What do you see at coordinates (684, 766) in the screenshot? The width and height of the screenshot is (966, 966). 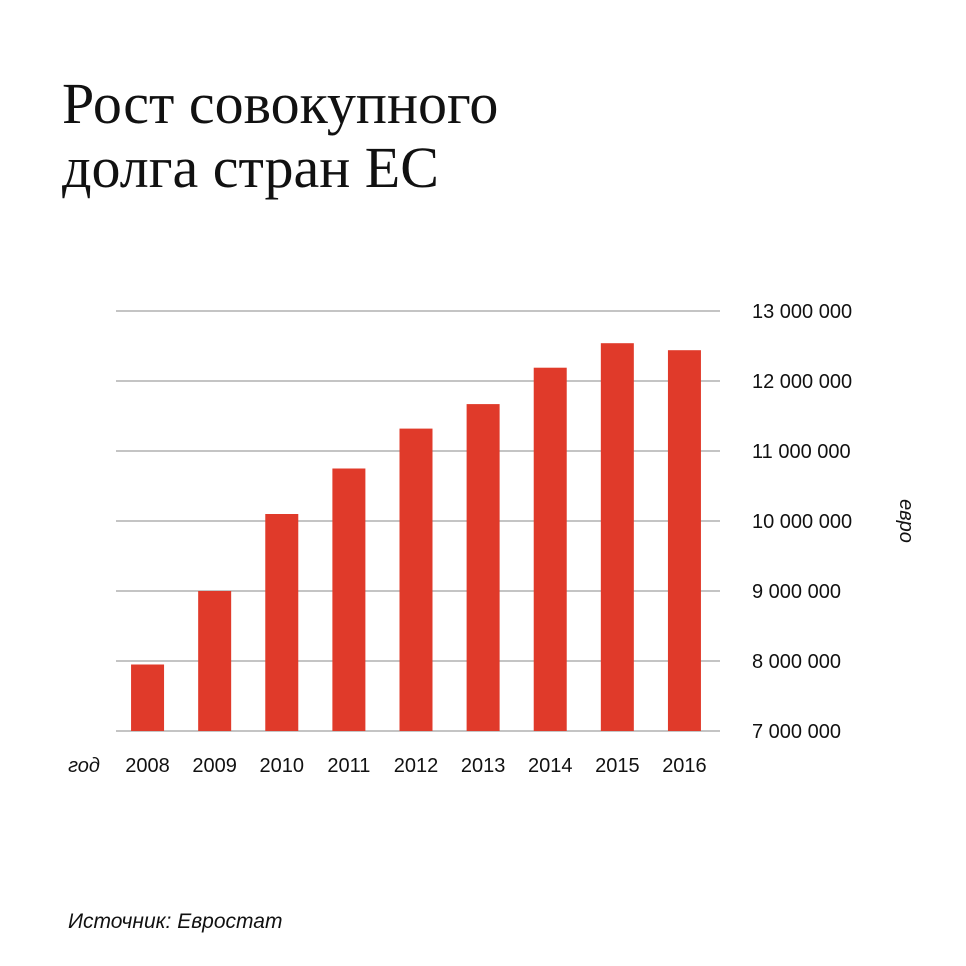 I see `x-tick-label-2016: 2016` at bounding box center [684, 766].